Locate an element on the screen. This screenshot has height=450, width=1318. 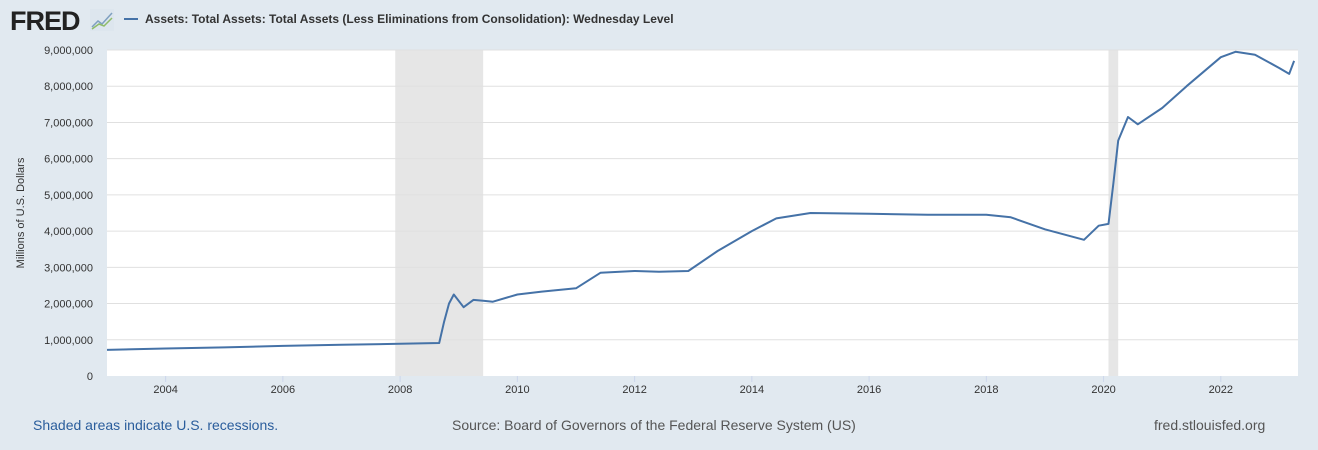
y-tick-label: 9,000,000 is located at coordinates (68, 51).